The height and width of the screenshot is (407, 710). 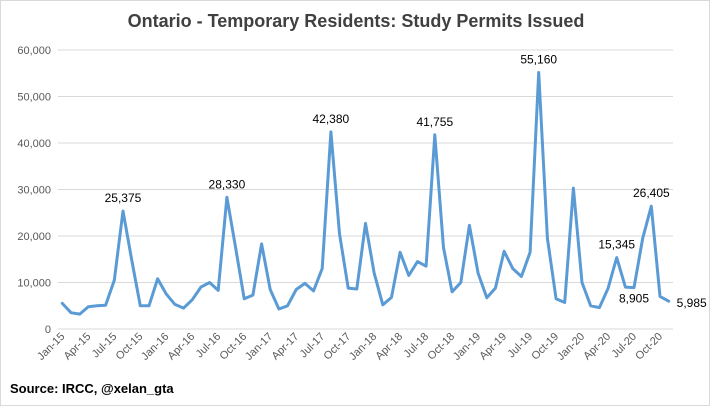 I want to click on x-tick-label: Oct-20, so click(x=649, y=347).